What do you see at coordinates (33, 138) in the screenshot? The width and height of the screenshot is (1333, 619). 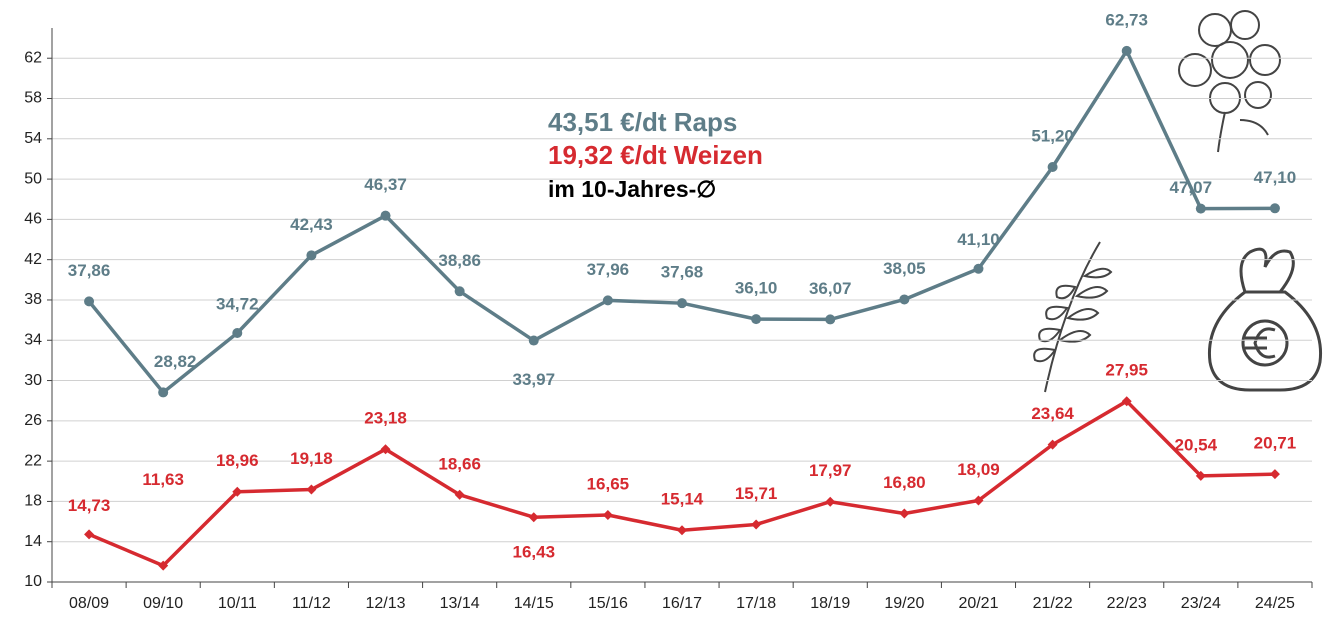 I see `y-tick-label: 54` at bounding box center [33, 138].